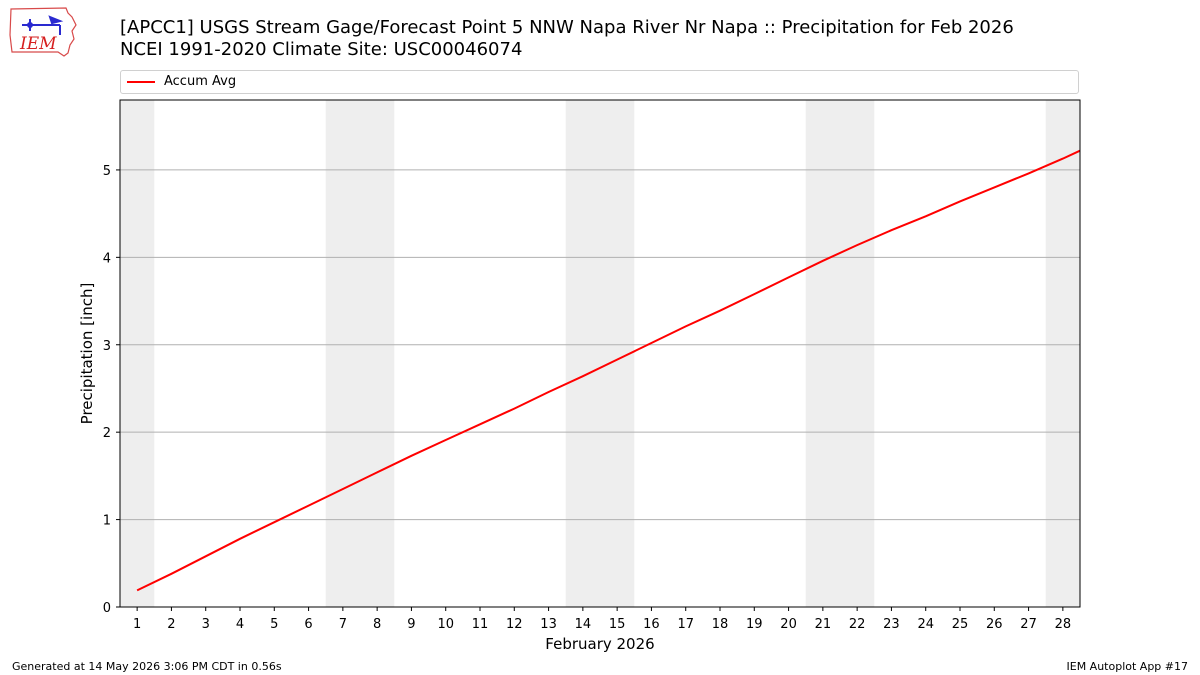  Describe the element at coordinates (240, 624) in the screenshot. I see `x-tick-label-4: 4` at that location.